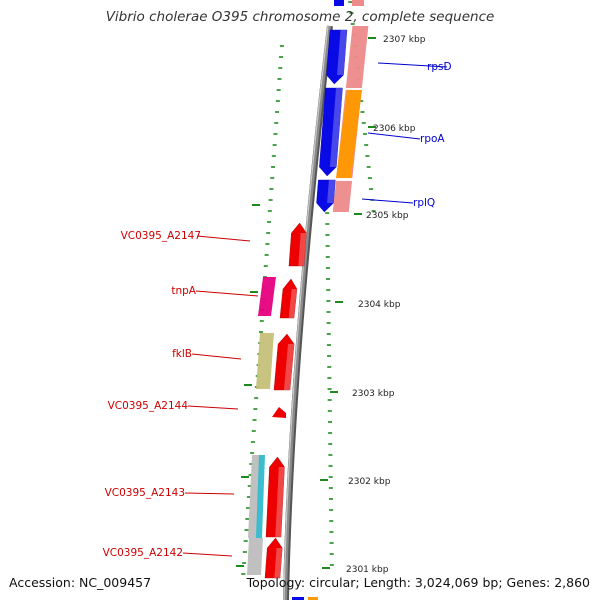  What do you see at coordinates (358, 3) in the screenshot?
I see `band-stub` at bounding box center [358, 3].